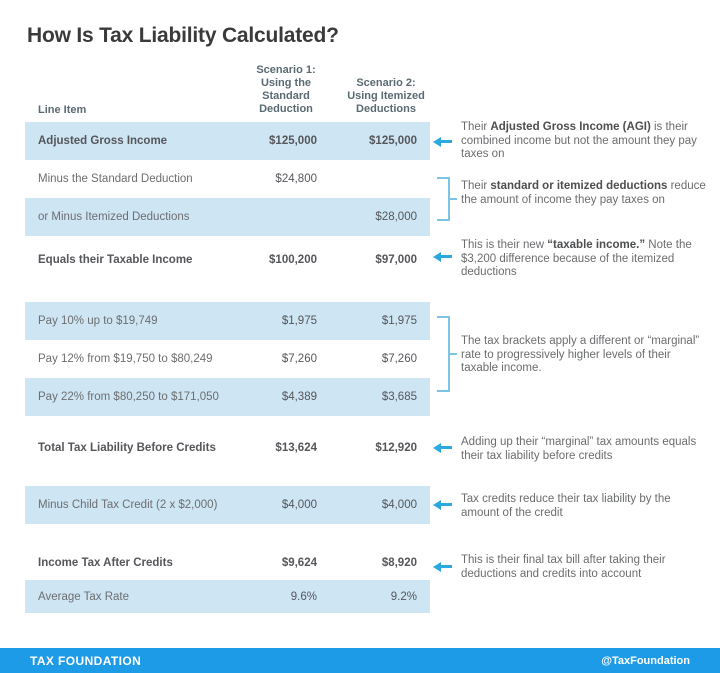 Image resolution: width=720 pixels, height=673 pixels. Describe the element at coordinates (299, 359) in the screenshot. I see `row-value-scenario1: $7,260` at that location.